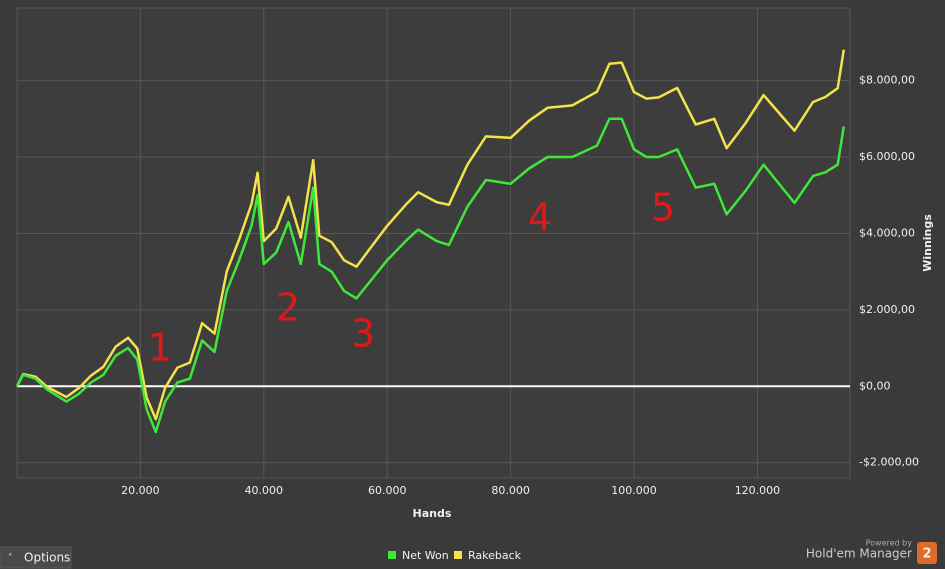  I want to click on legend: Net Won Rakeback, so click(455, 555).